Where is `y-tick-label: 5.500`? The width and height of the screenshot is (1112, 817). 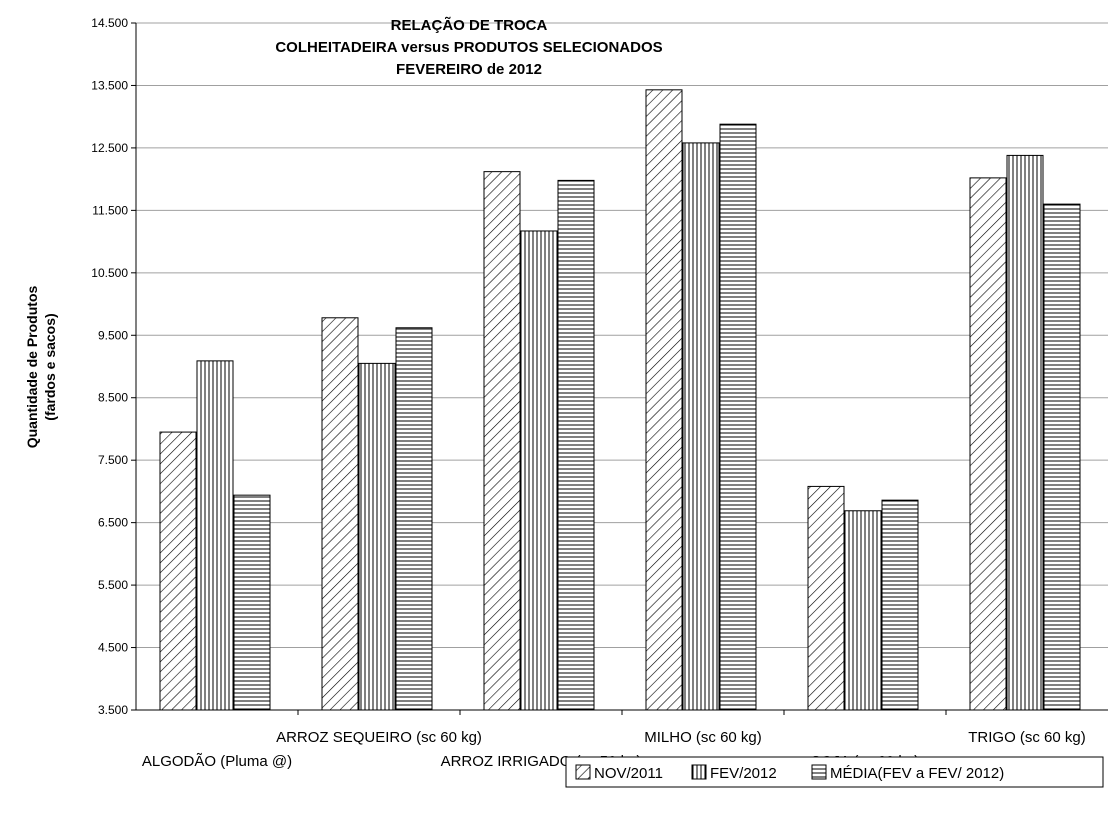 y-tick-label: 5.500 is located at coordinates (113, 585).